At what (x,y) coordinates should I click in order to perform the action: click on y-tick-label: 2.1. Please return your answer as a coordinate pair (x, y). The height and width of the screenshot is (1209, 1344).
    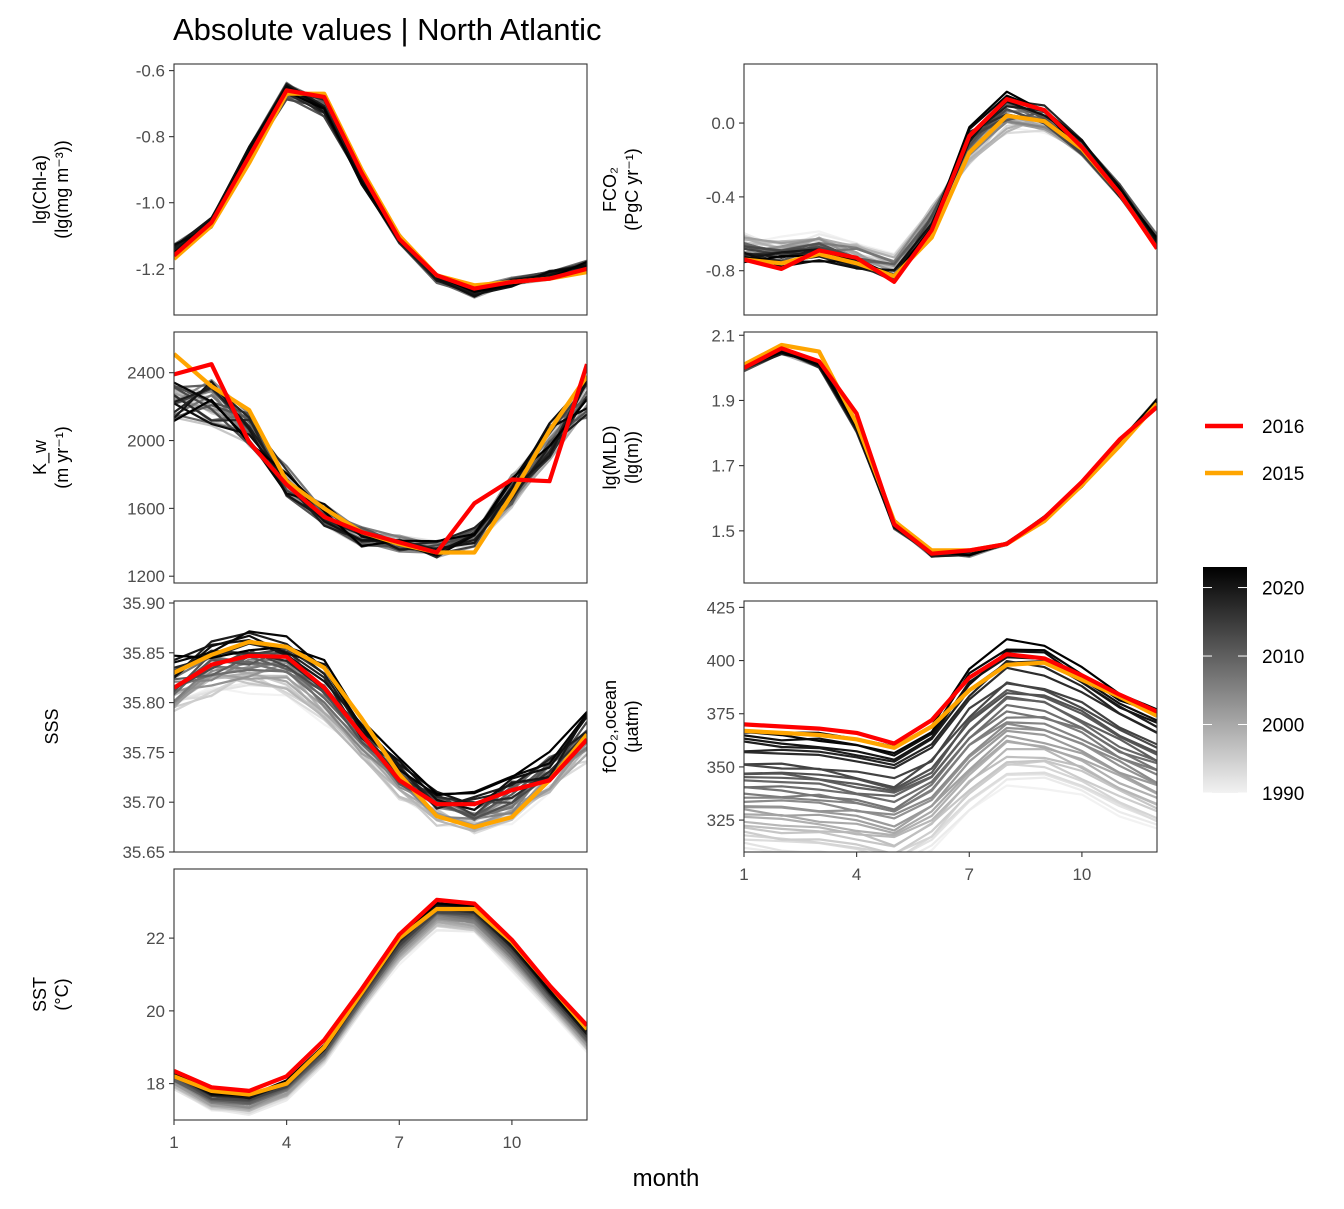
    Looking at the image, I should click on (723, 335).